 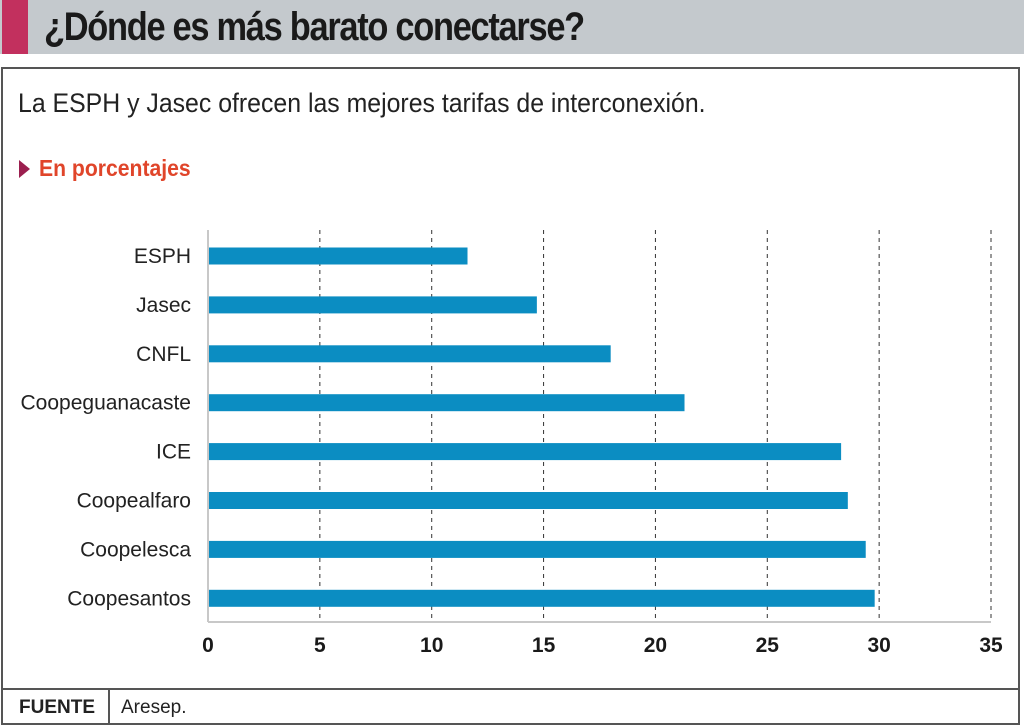 I want to click on unit-label: En porcentajes, so click(x=115, y=168).